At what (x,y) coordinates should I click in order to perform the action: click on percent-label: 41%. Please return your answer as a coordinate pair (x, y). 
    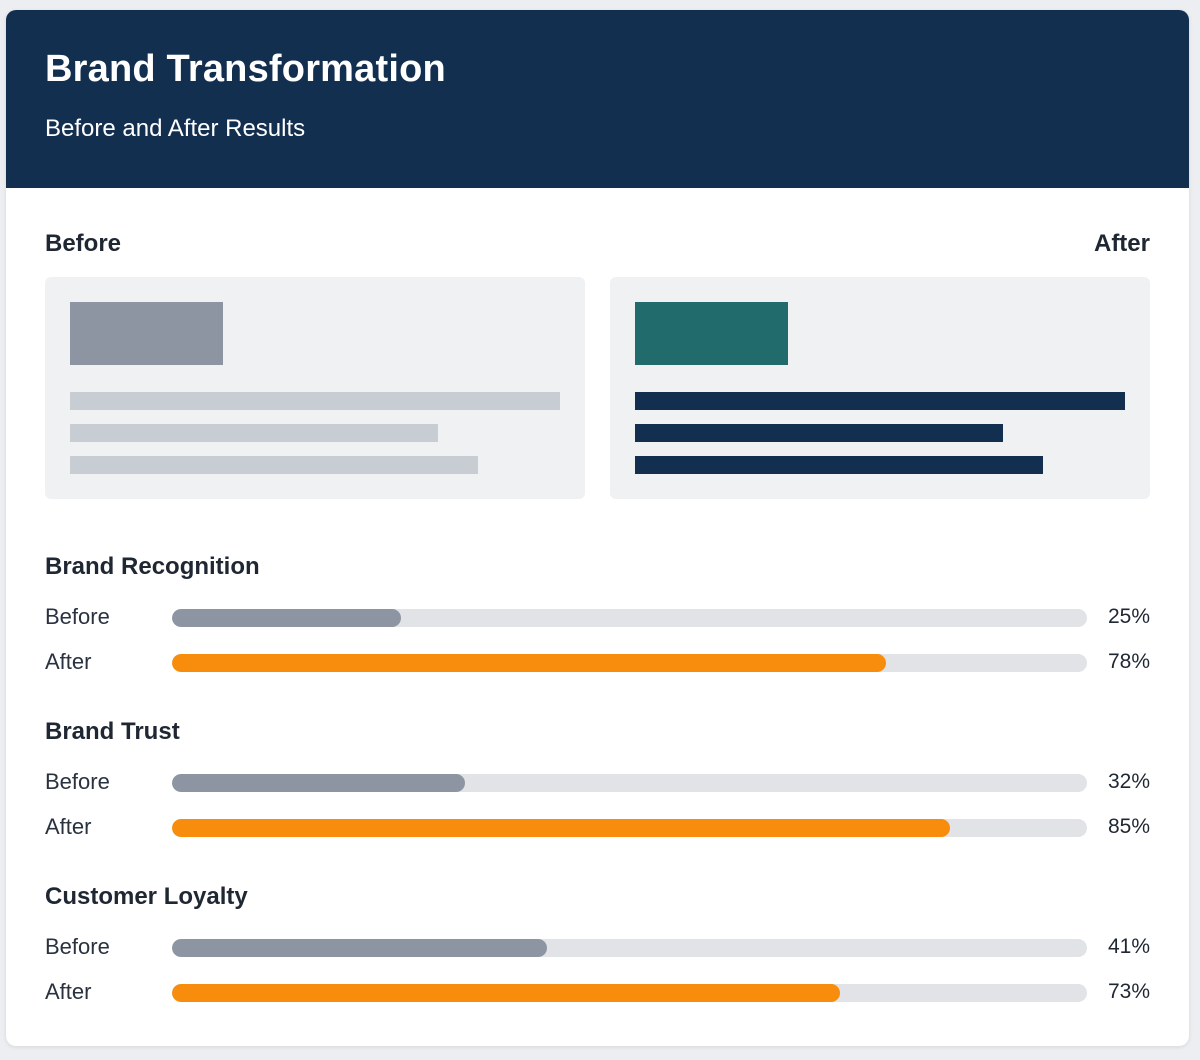
    Looking at the image, I should click on (1128, 946).